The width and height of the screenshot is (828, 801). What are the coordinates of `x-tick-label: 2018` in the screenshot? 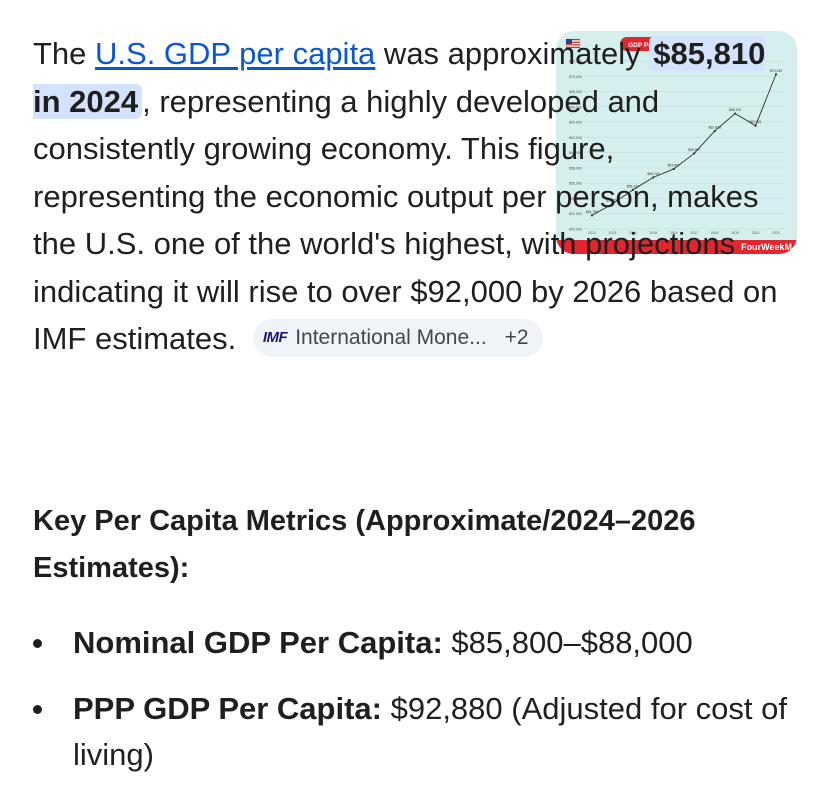 It's located at (715, 233).